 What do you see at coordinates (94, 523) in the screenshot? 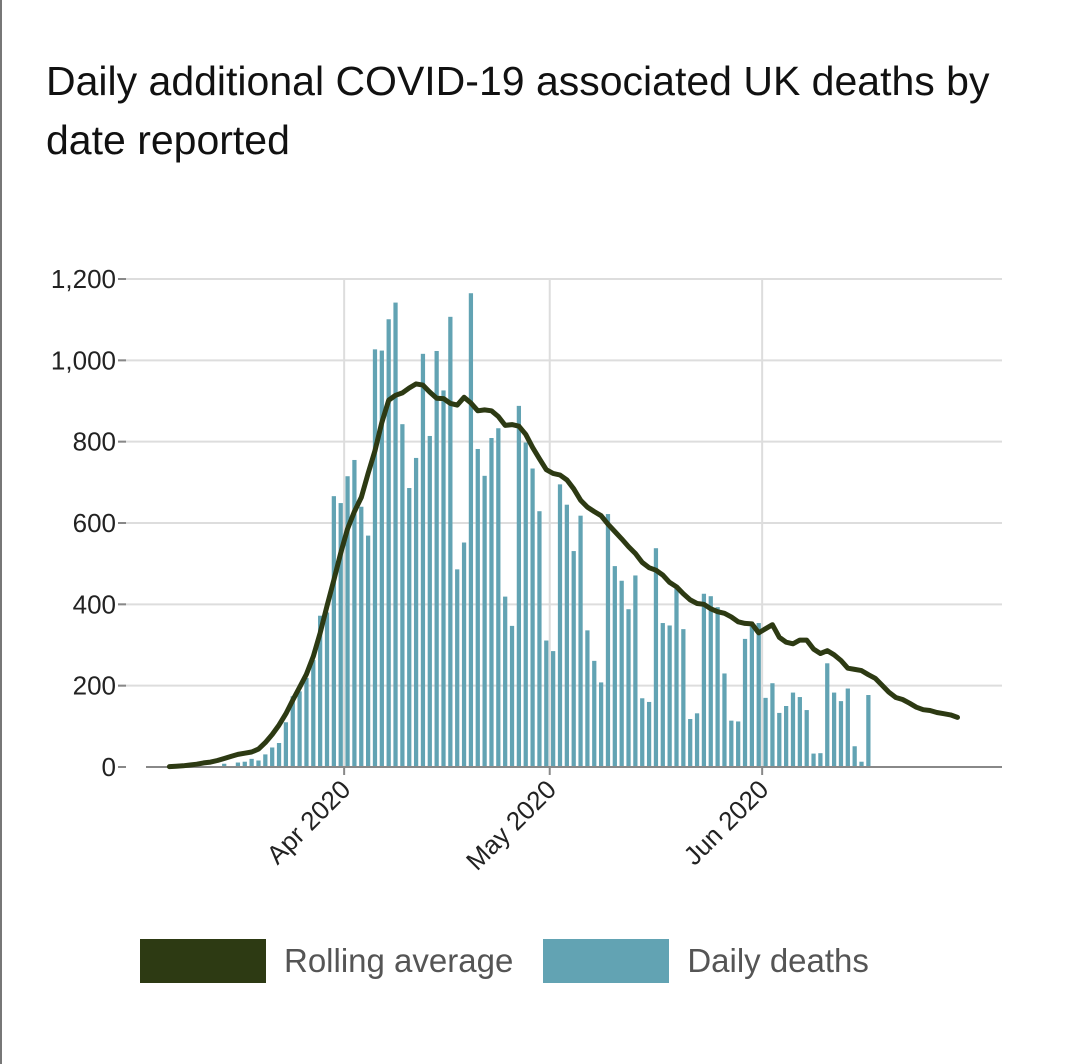
I see `y-tick-label: 600` at bounding box center [94, 523].